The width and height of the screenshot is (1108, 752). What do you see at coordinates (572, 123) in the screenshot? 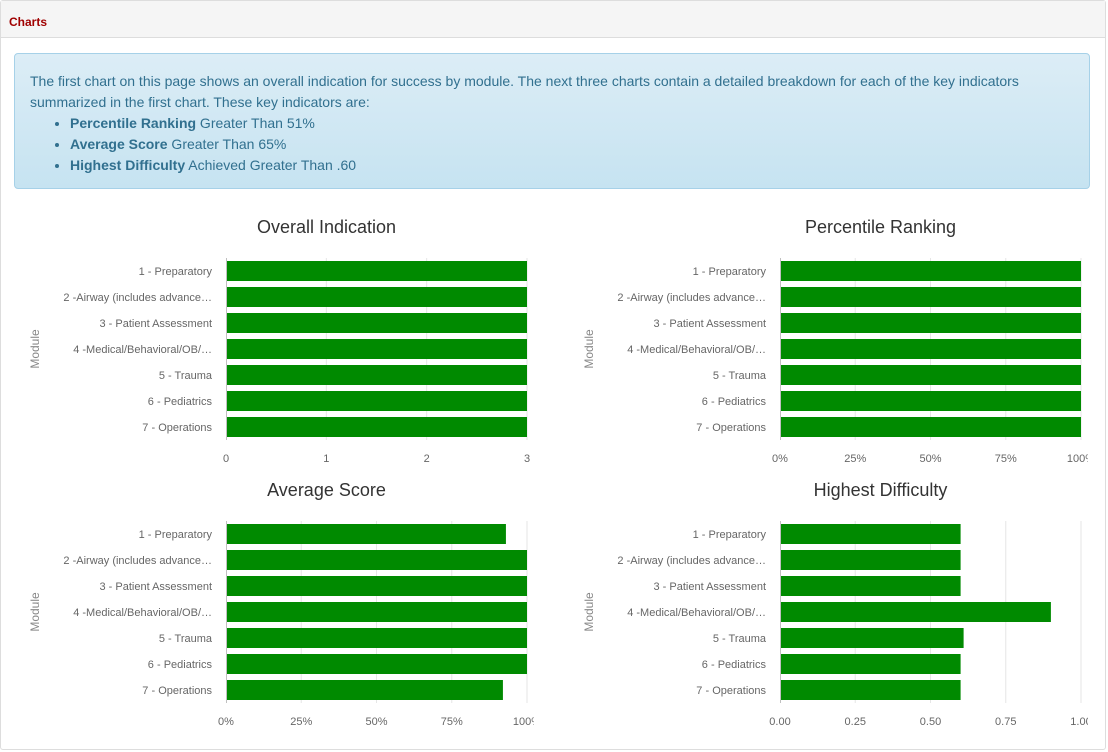
I see `indicator-item: Percentile Ranking Greater Than 51%` at bounding box center [572, 123].